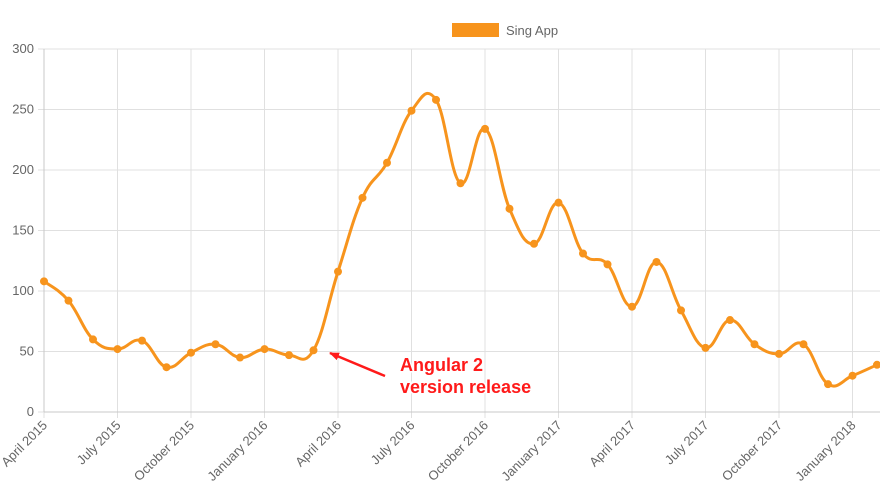 This screenshot has width=880, height=497. Describe the element at coordinates (164, 451) in the screenshot. I see `x-tick-label: October 2015` at that location.